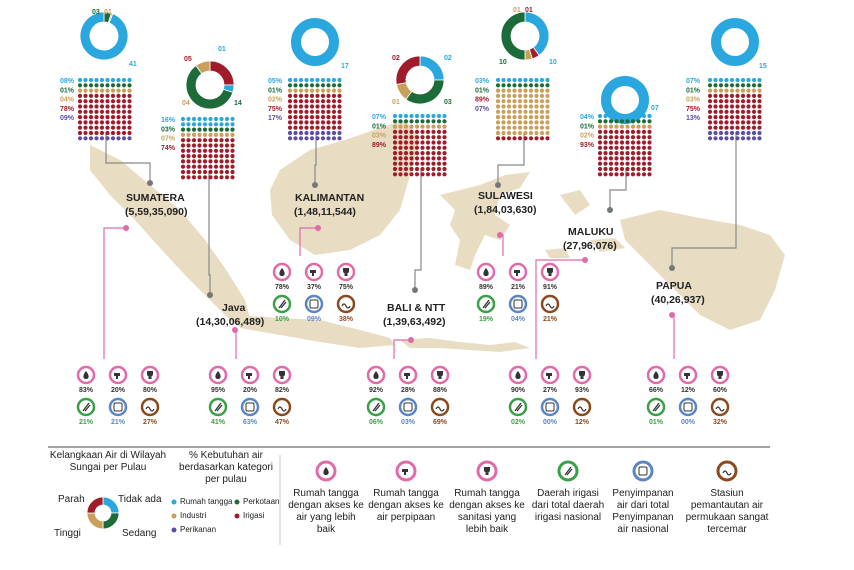 The height and width of the screenshot is (570, 854). What do you see at coordinates (655, 108) in the screenshot?
I see `donut-value-label: 07` at bounding box center [655, 108].